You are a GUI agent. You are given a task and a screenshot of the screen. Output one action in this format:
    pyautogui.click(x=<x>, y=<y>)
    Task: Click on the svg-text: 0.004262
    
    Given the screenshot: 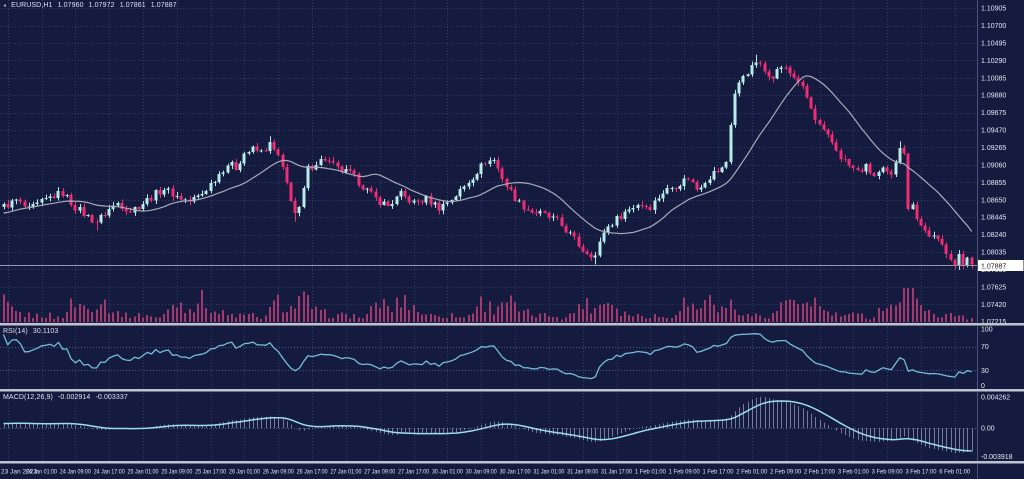 What is the action you would take?
    pyautogui.click(x=995, y=397)
    